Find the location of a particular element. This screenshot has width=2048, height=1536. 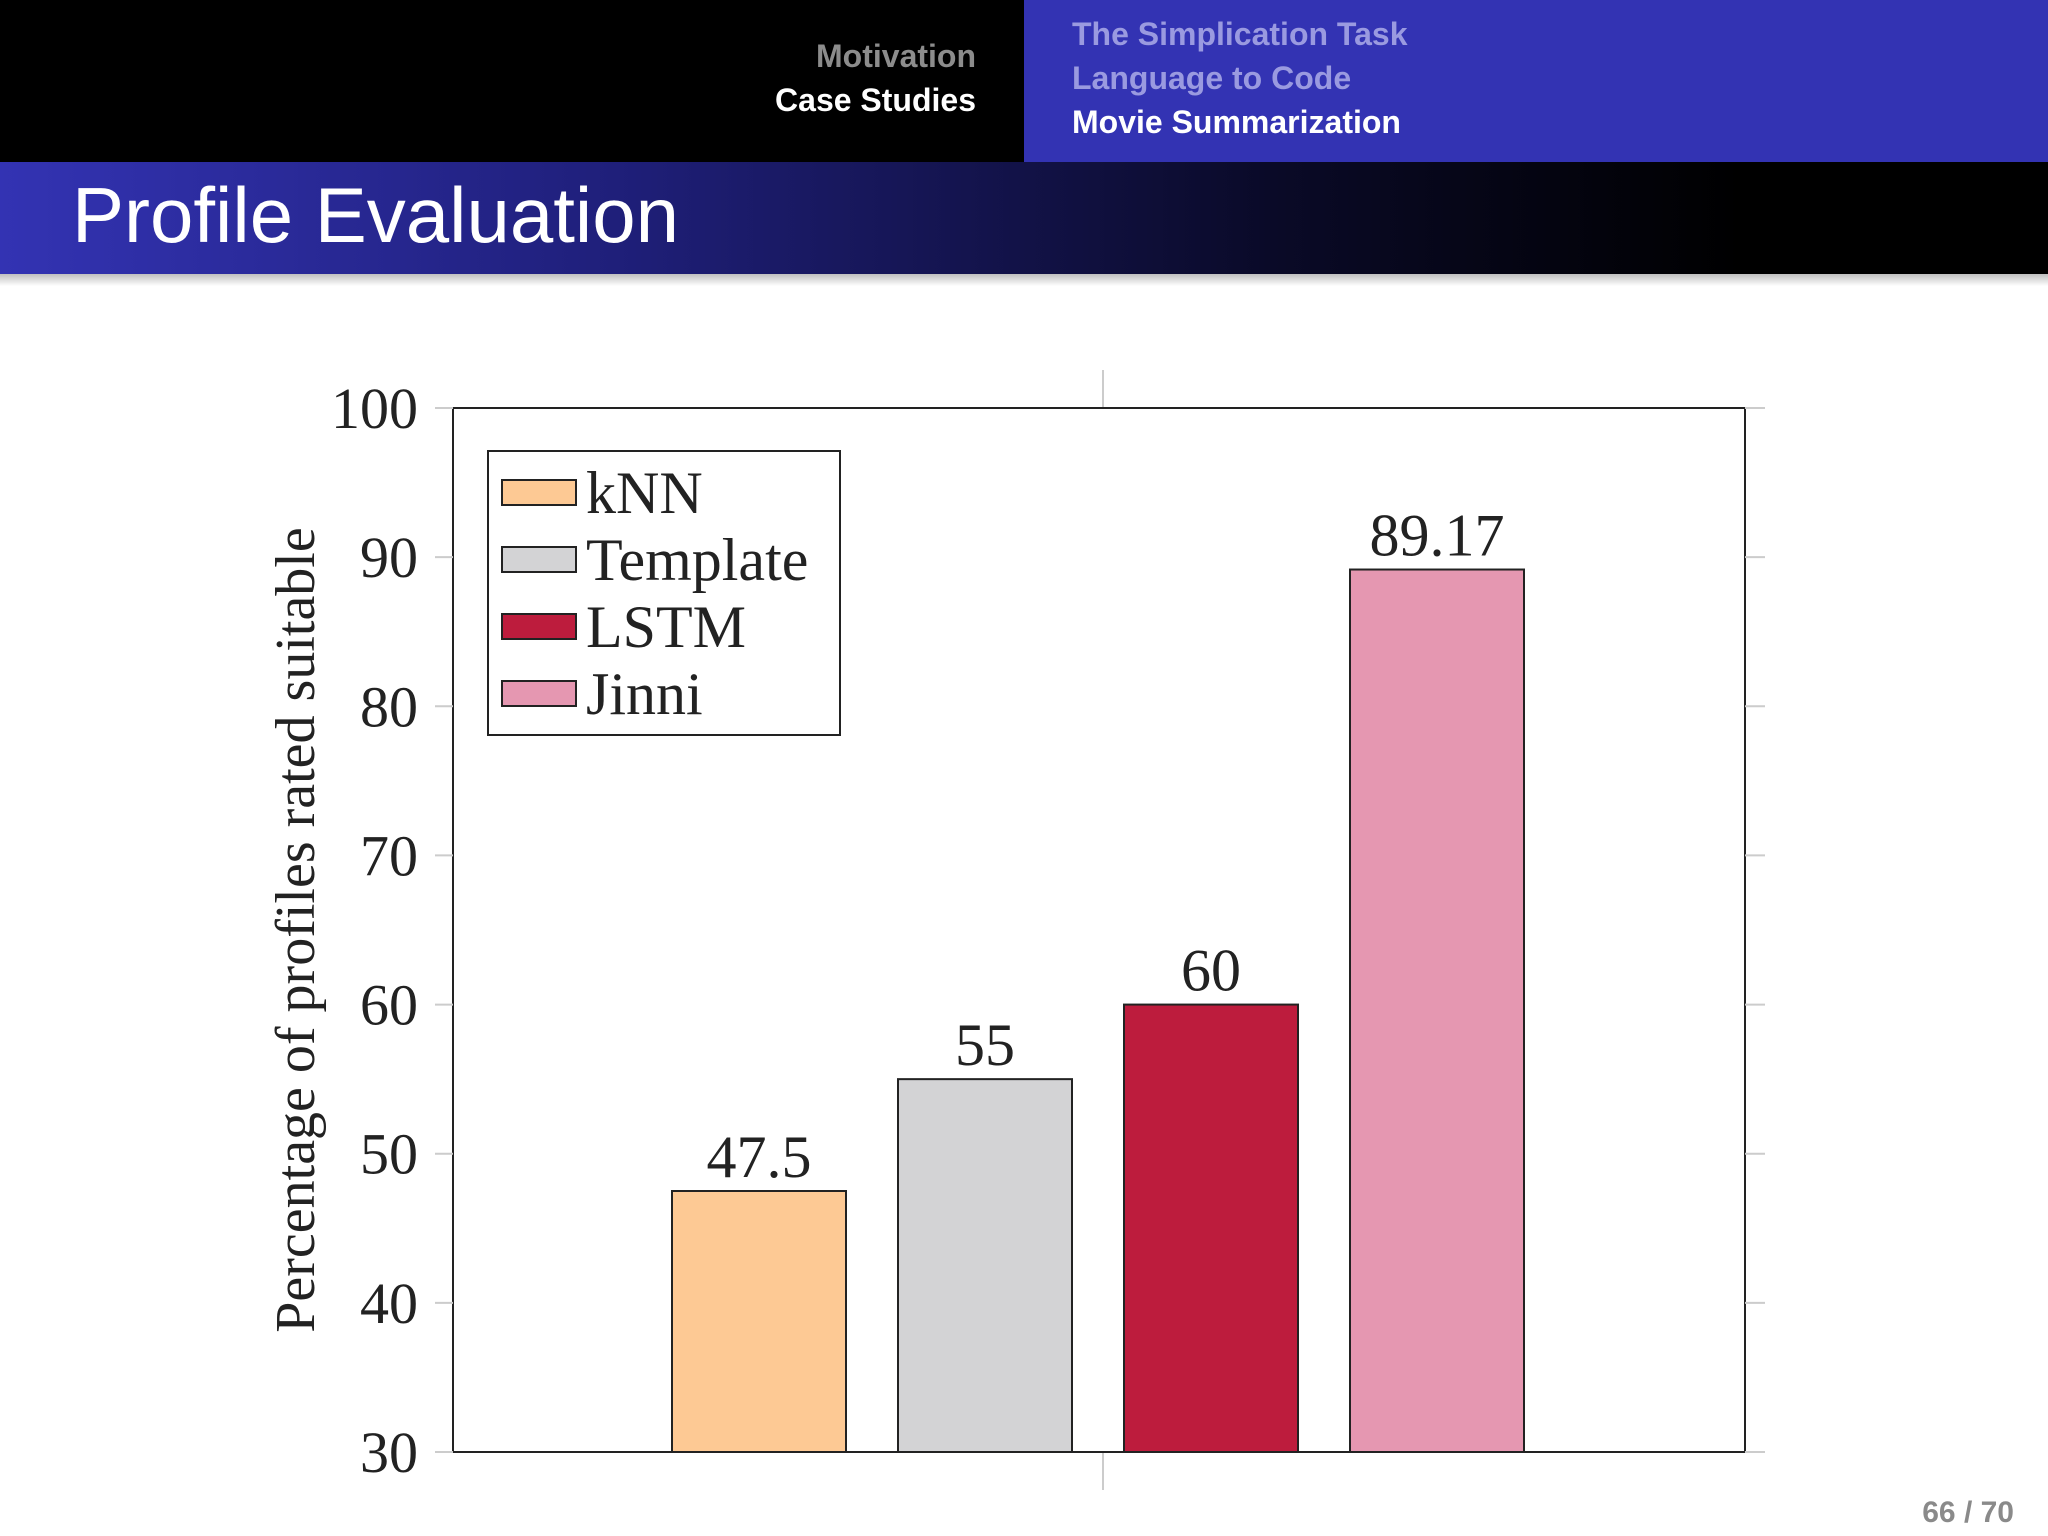

legend-swatch-knn is located at coordinates (539, 492).